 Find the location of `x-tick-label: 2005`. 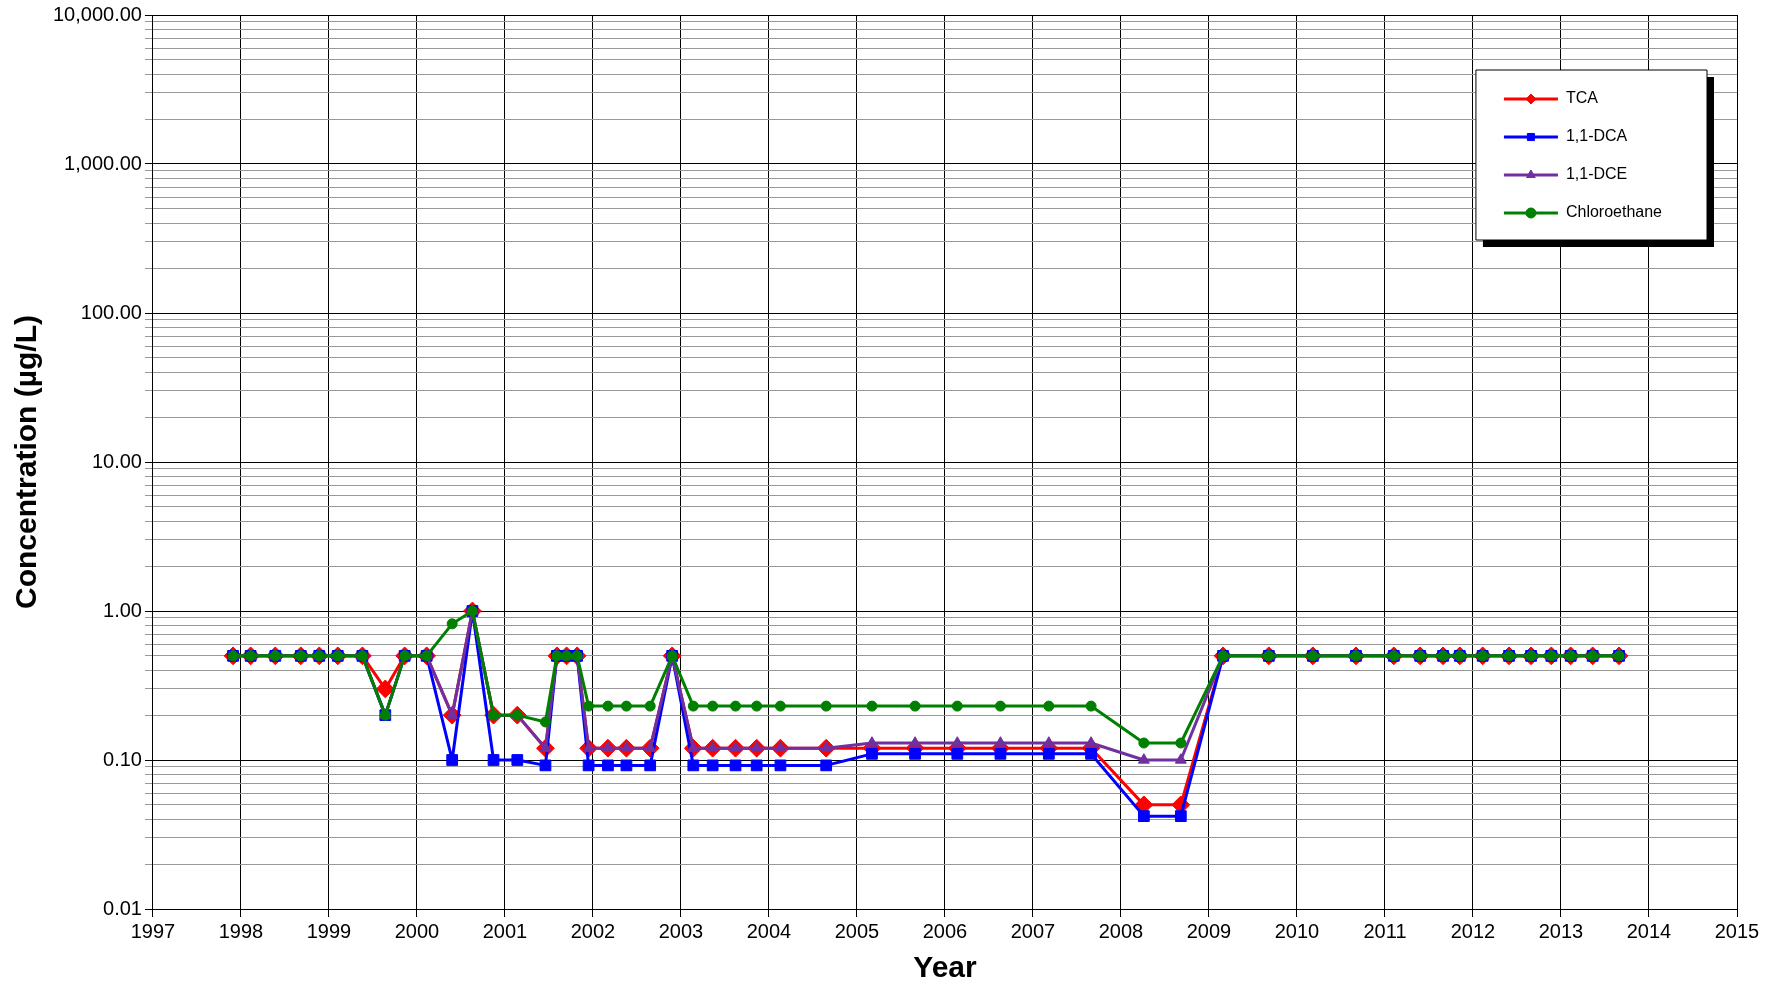

x-tick-label: 2005 is located at coordinates (857, 930).